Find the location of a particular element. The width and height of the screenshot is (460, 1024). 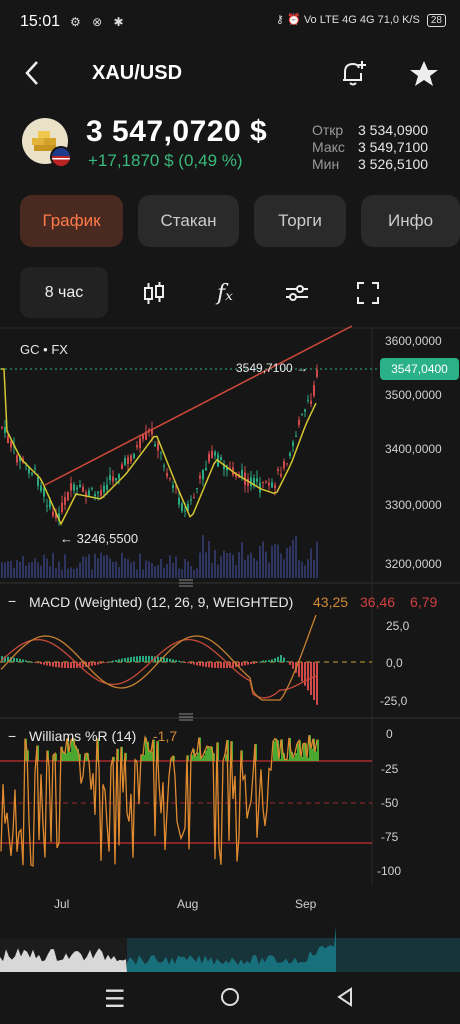

y-tick: 3300,0000 is located at coordinates (413, 505).